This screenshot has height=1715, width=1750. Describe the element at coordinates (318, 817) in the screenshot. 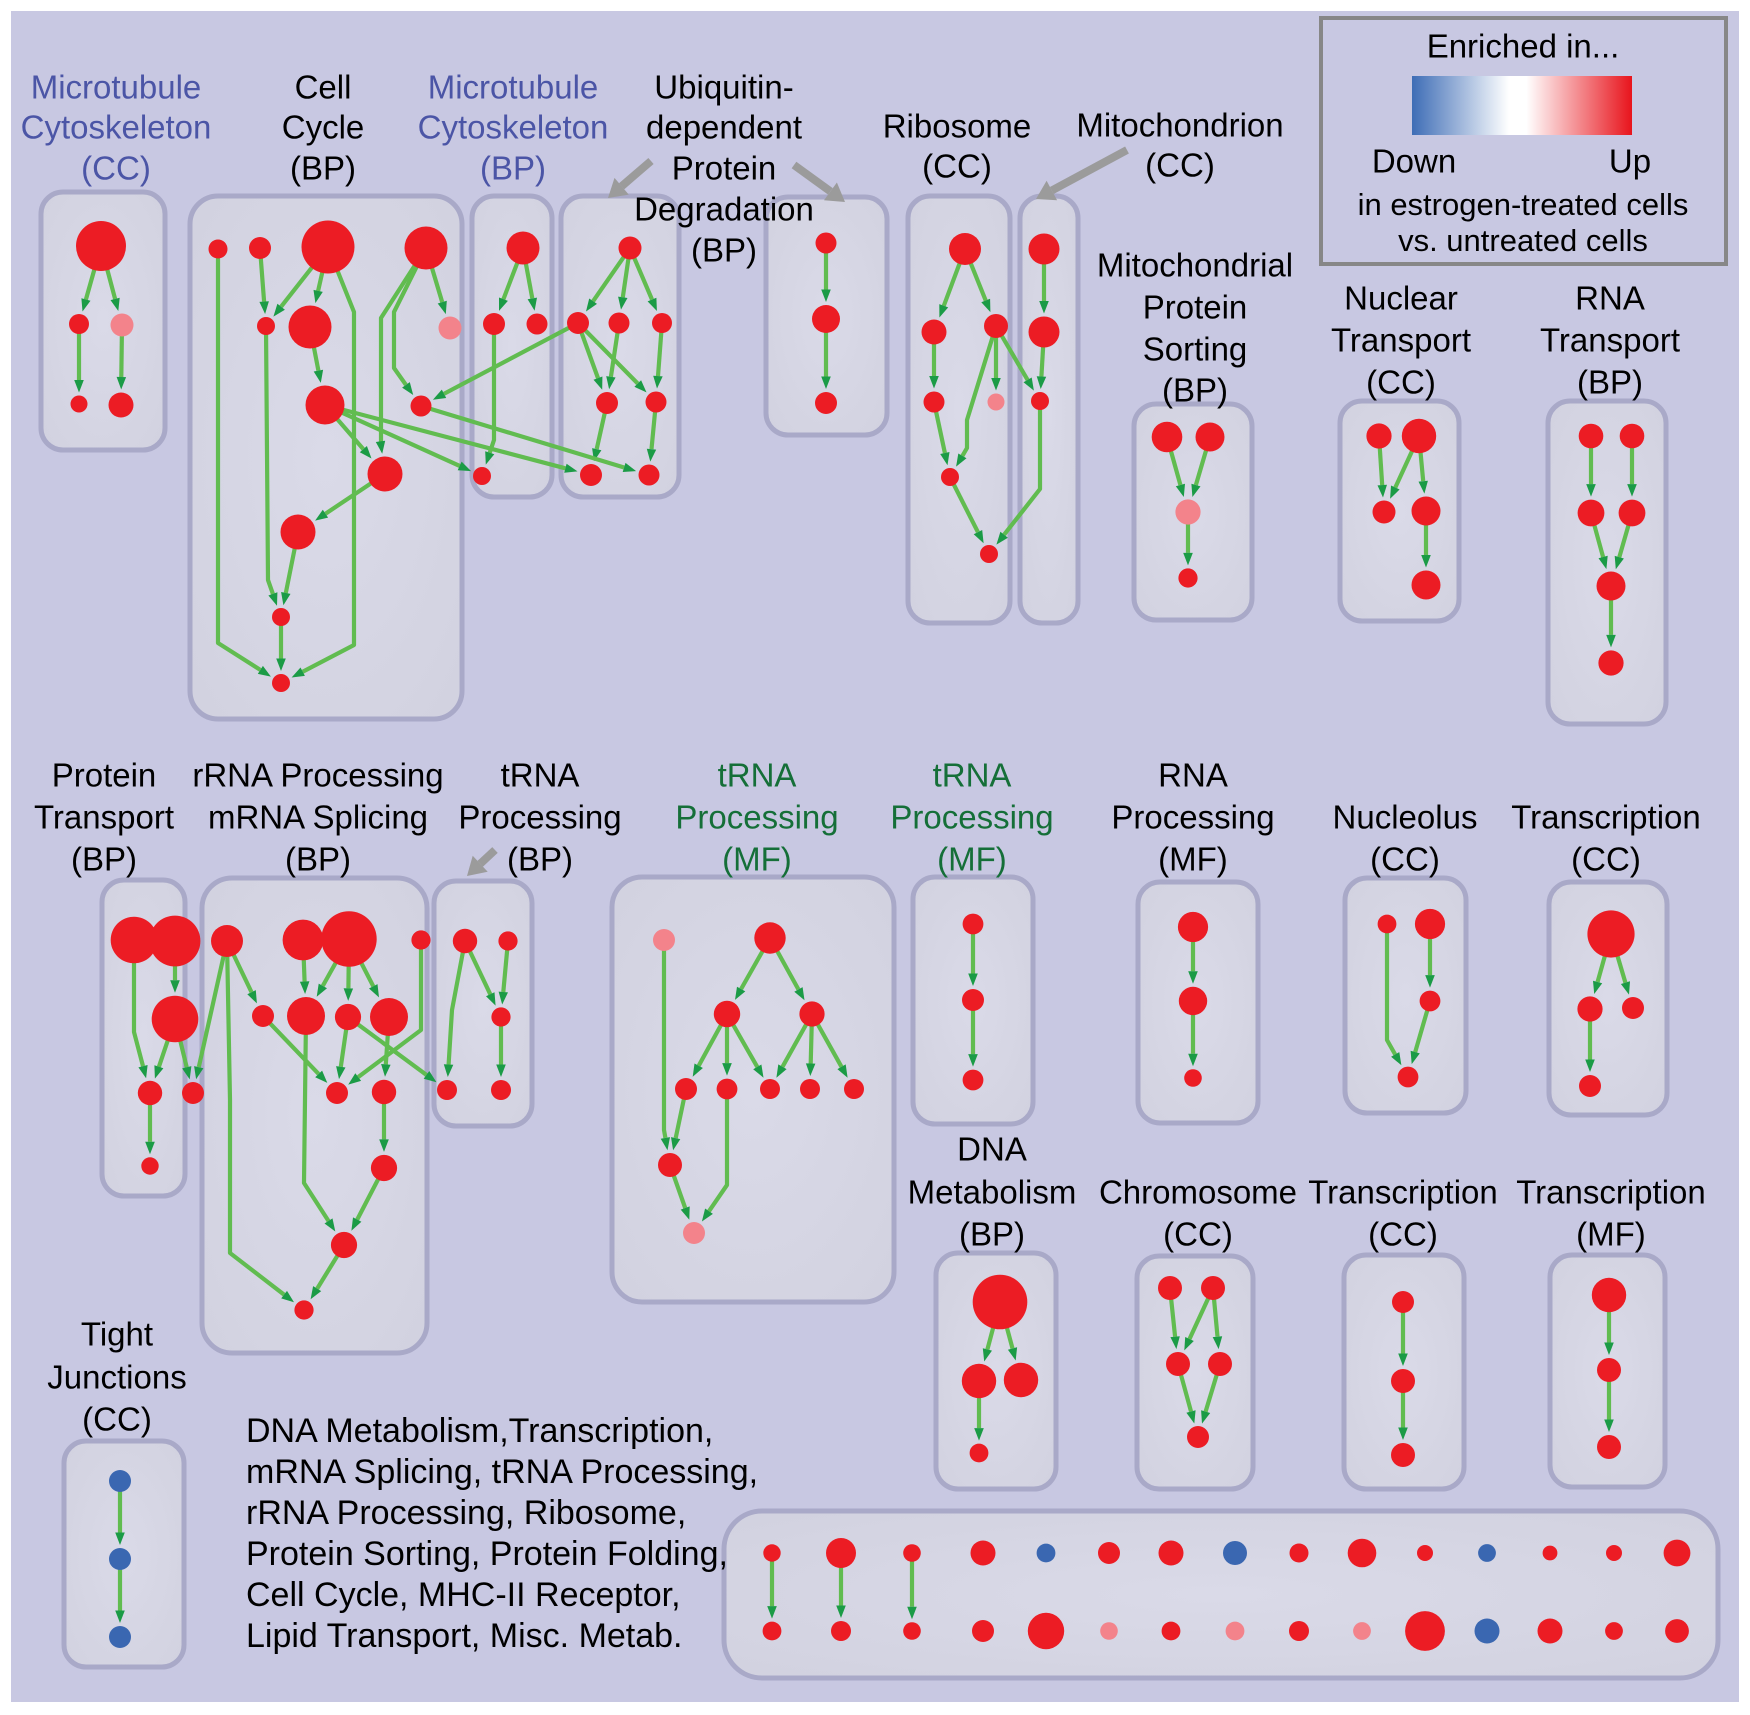

I see `svg-text: mRNA Splicing` at that location.